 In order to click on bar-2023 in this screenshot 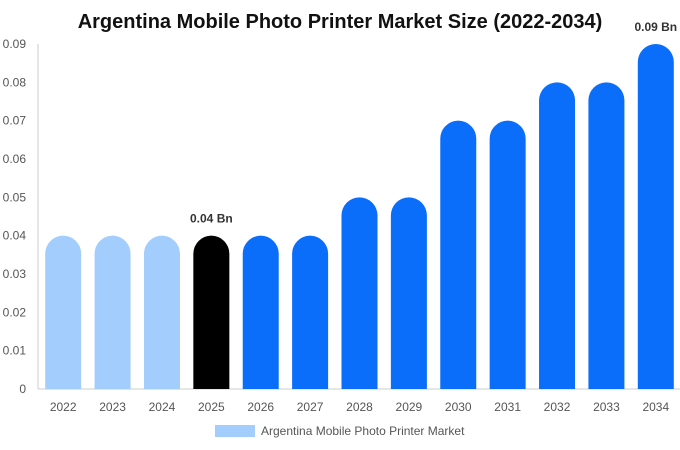, I will do `click(112, 312)`.